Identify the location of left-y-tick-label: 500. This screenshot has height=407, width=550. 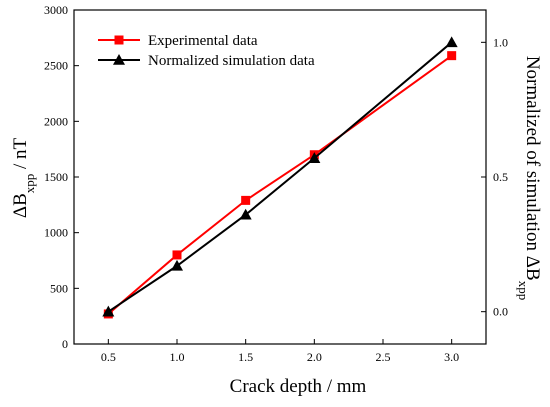
(59, 288).